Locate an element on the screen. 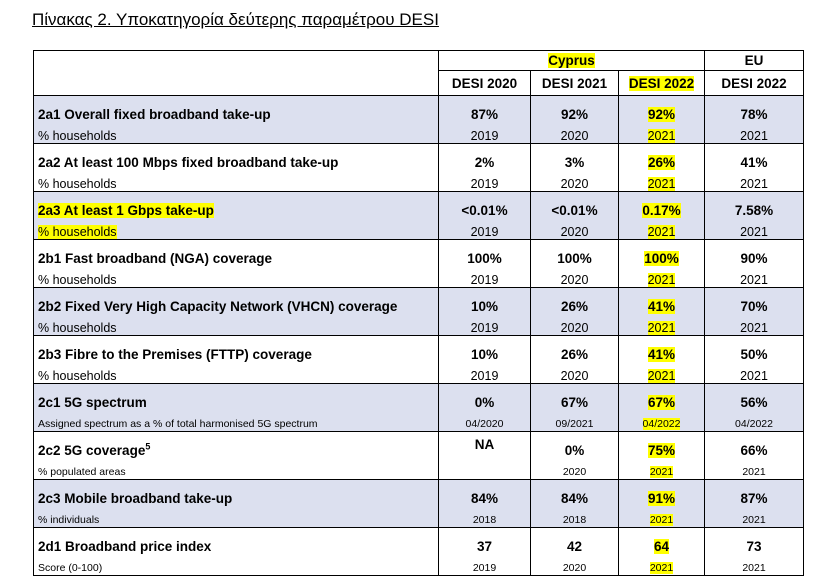  indicator-label-cell: 2c1 5G spectrum is located at coordinates (236, 399).